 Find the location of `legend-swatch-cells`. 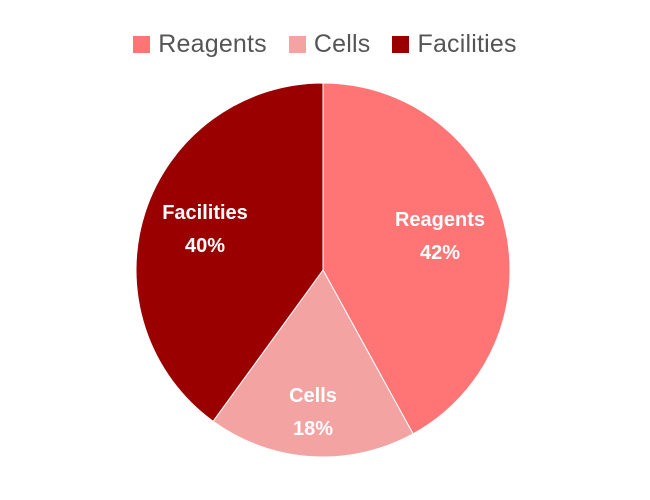

legend-swatch-cells is located at coordinates (297, 44).